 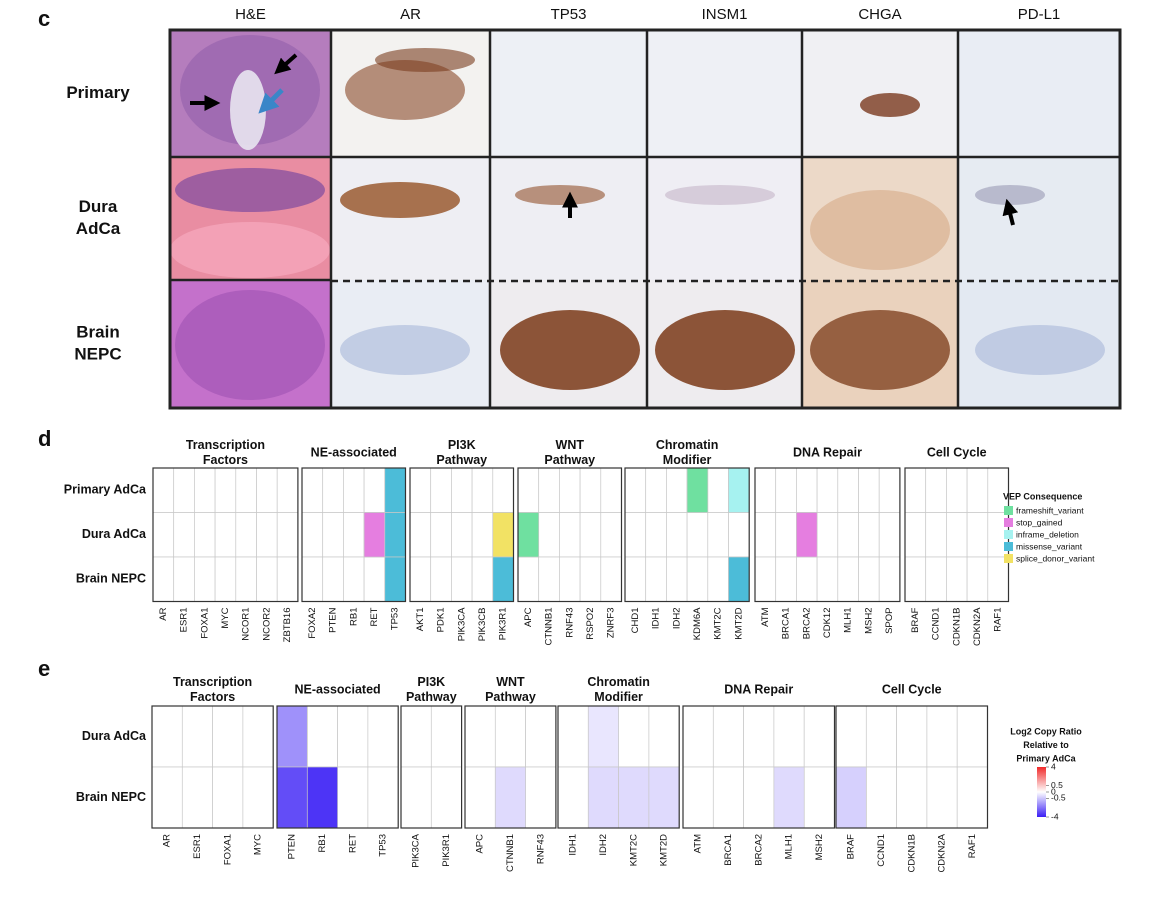 I want to click on legend-title: Relative to, so click(x=1046, y=745).